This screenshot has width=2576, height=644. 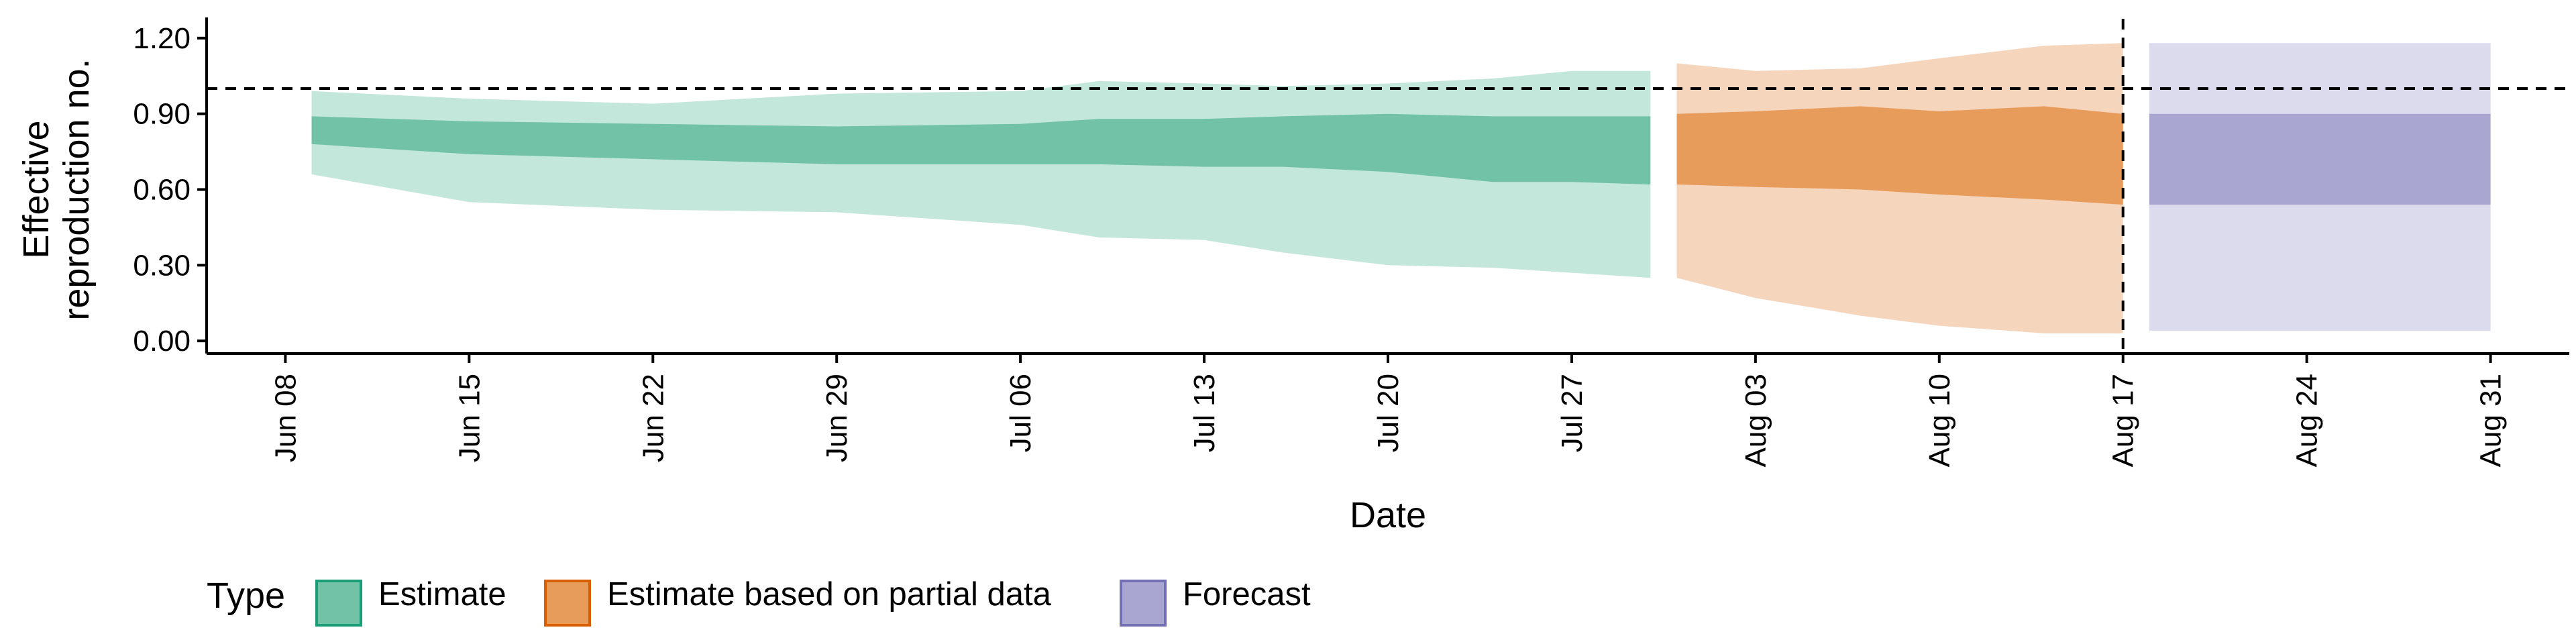 What do you see at coordinates (1388, 413) in the screenshot?
I see `x-tick-label: Jul 20` at bounding box center [1388, 413].